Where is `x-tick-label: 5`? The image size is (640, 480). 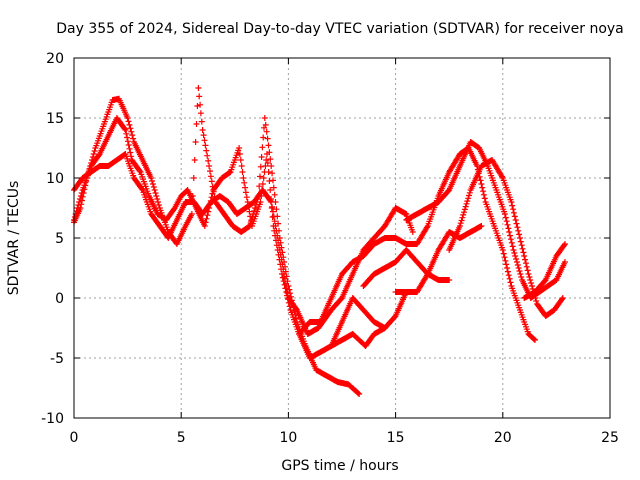
x-tick-label: 5 is located at coordinates (181, 438).